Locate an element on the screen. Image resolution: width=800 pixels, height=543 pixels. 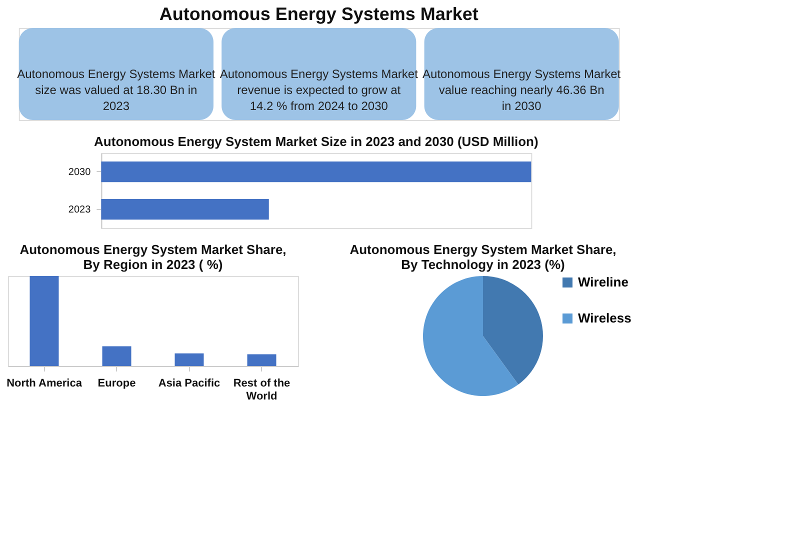
x-tick-label: Rest of the World is located at coordinates (261, 390).